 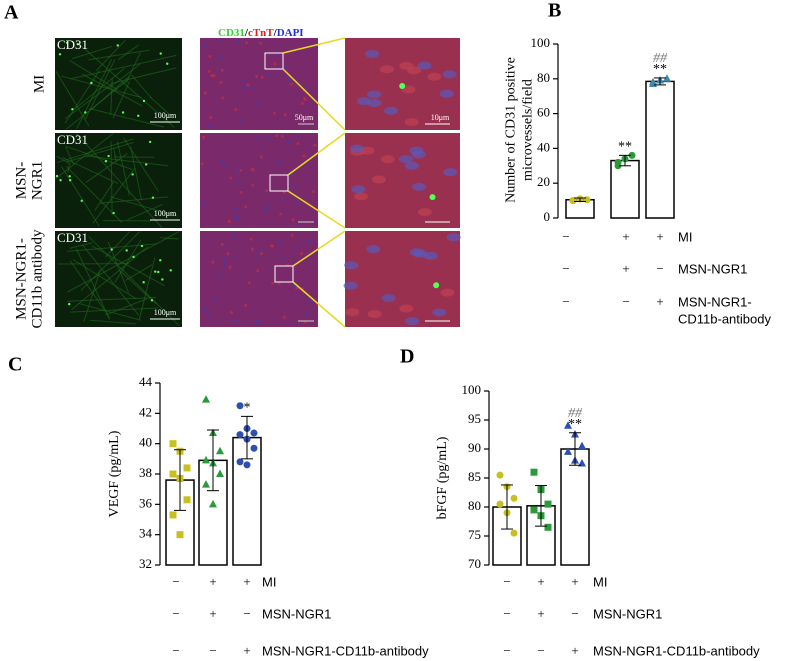 What do you see at coordinates (145, 472) in the screenshot?
I see `y-tick-label: 38` at bounding box center [145, 472].